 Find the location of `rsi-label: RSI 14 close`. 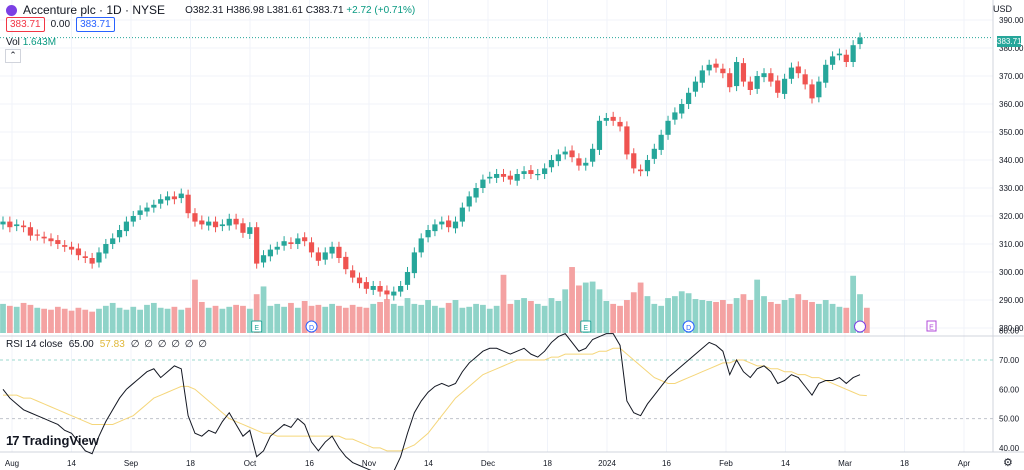

rsi-label: RSI 14 close is located at coordinates (34, 344).